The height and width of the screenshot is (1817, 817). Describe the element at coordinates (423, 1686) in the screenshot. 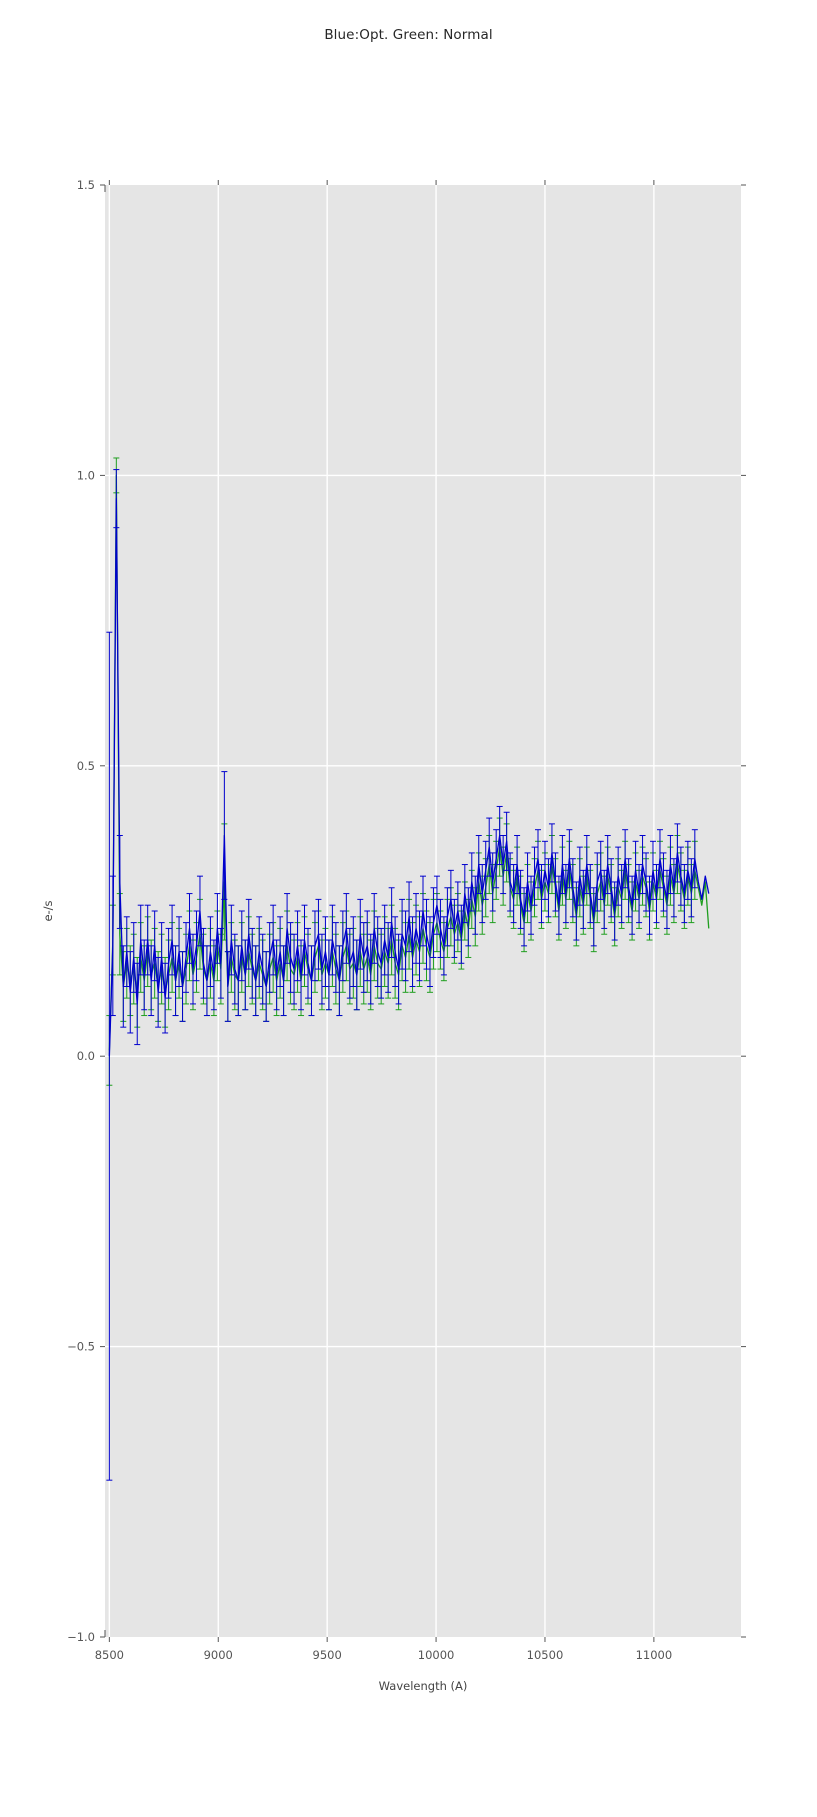

I see `x-axis-title: Wavelength (A)` at that location.